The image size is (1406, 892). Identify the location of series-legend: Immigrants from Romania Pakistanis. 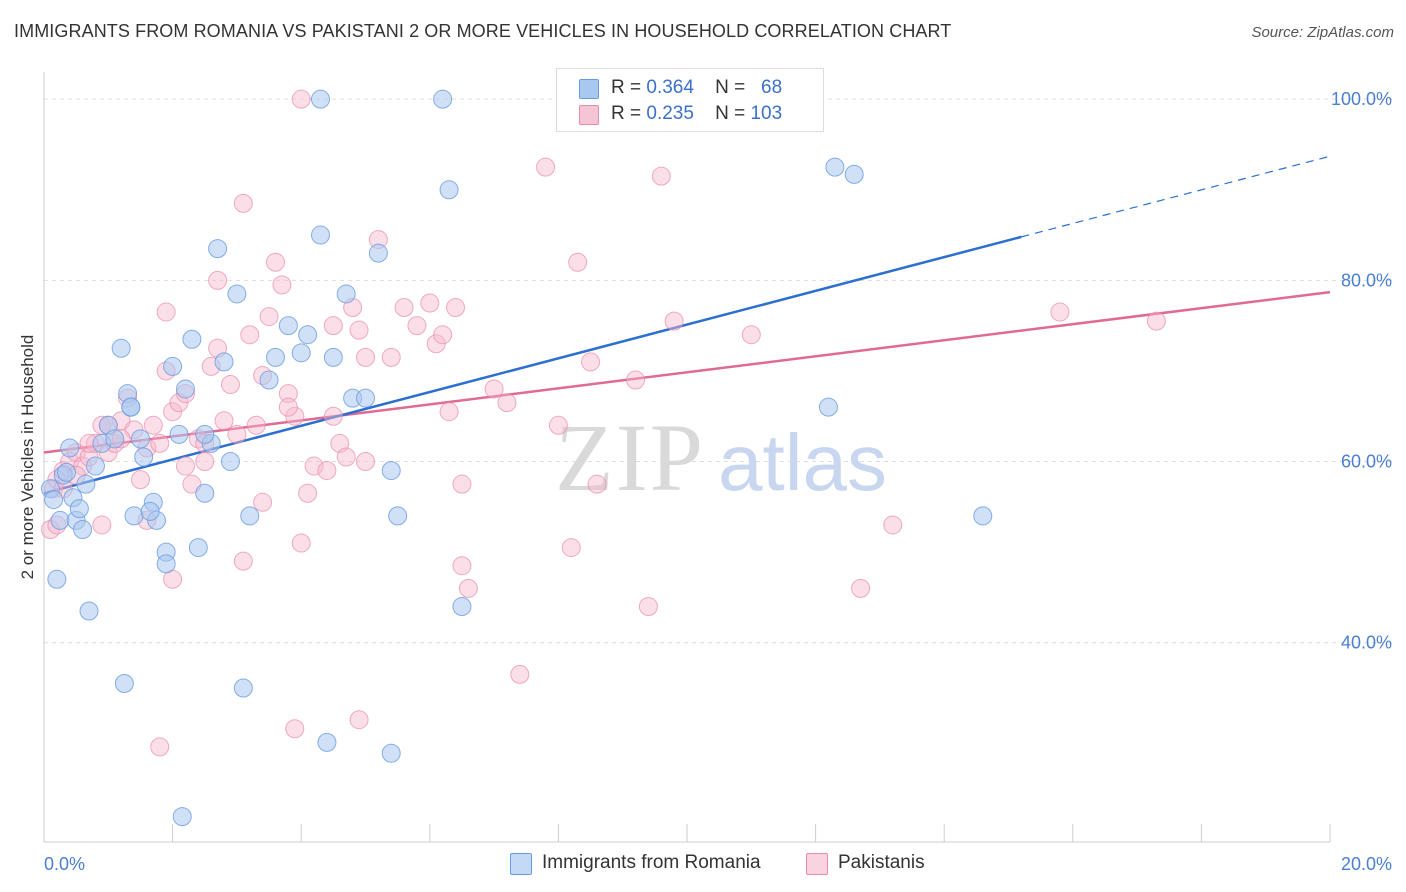
(703, 865).